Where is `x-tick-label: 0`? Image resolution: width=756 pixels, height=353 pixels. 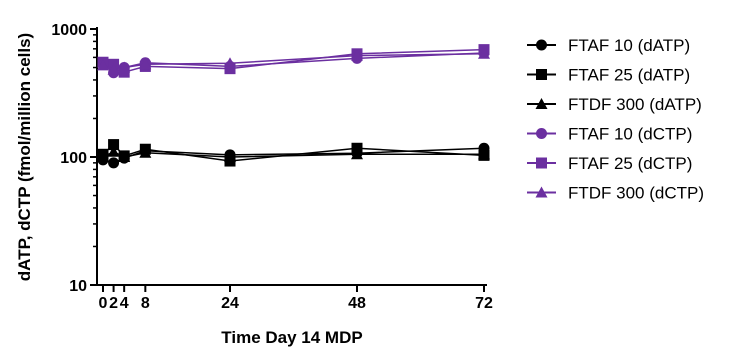 x-tick-label: 0 is located at coordinates (103, 303).